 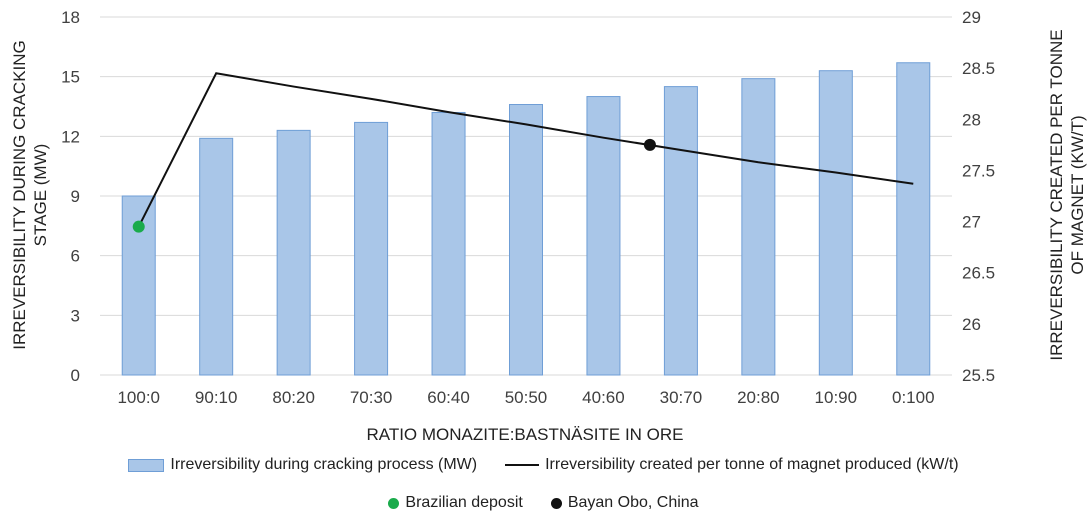 I want to click on right-tick-label: 27.5, so click(x=978, y=170).